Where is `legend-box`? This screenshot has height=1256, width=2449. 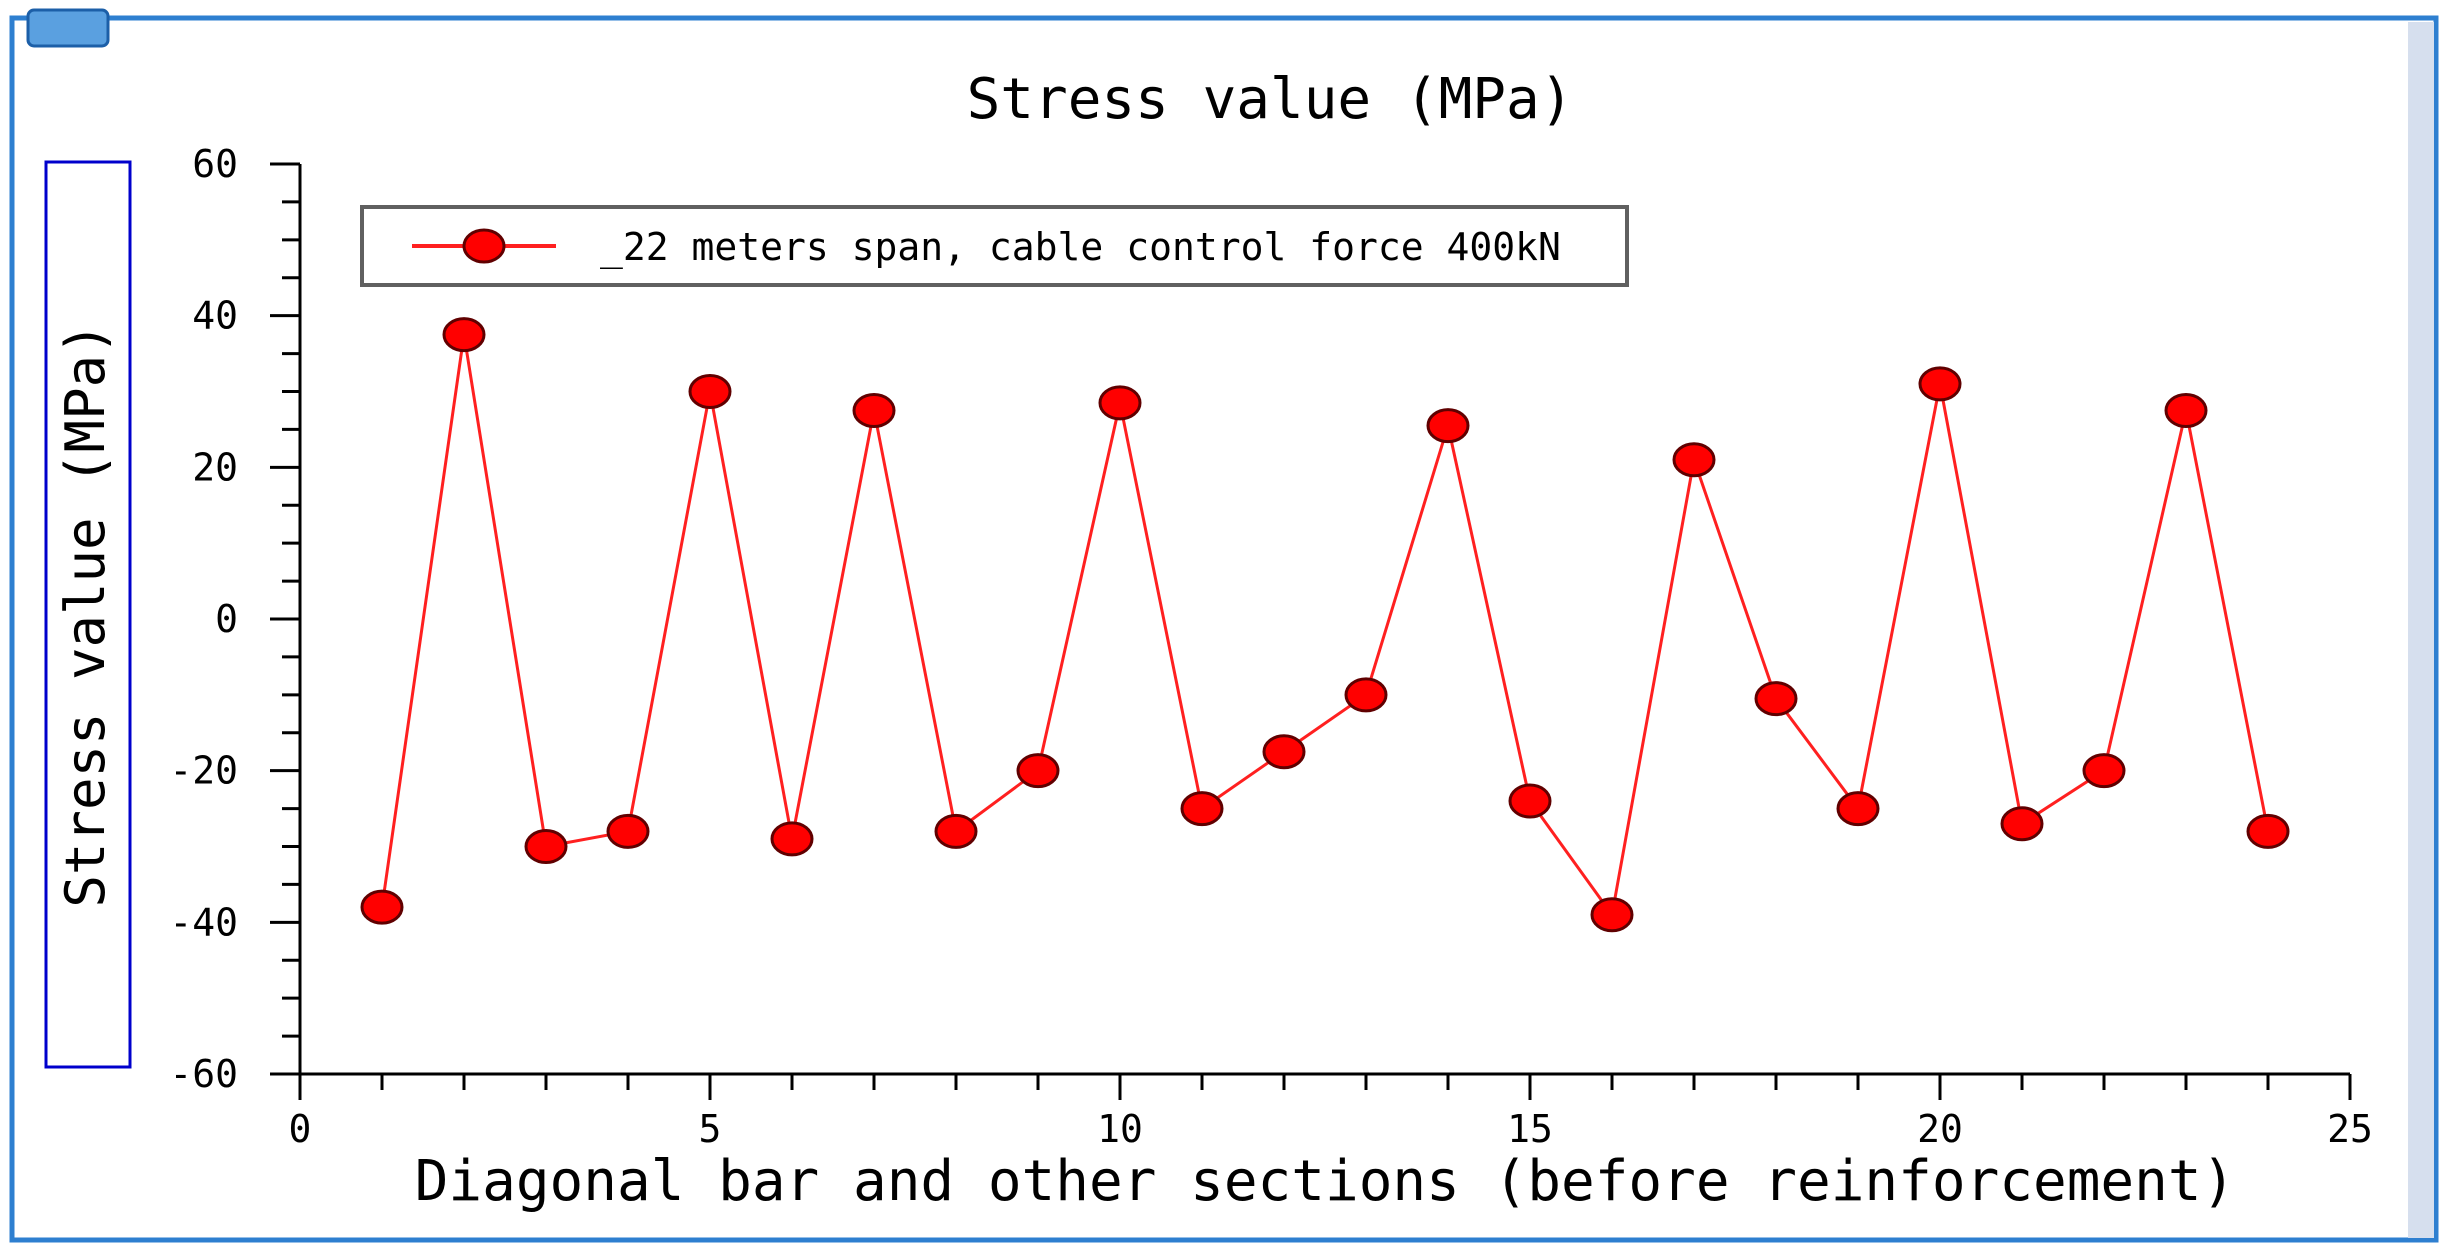
legend-box is located at coordinates (994, 246).